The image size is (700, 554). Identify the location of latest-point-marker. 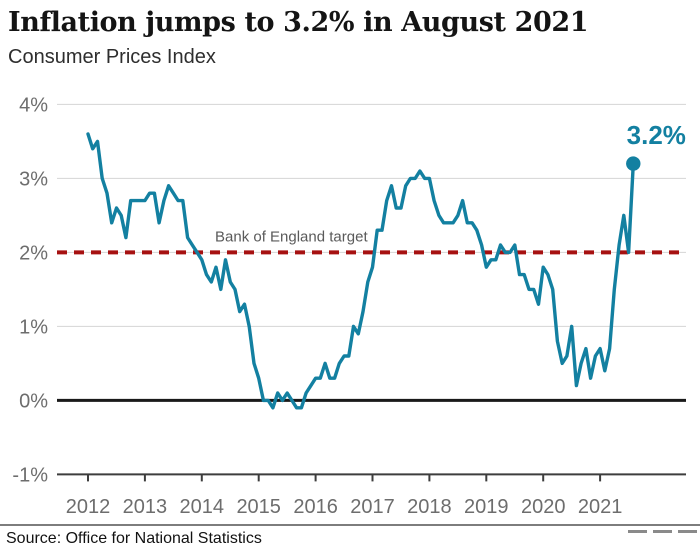
(633, 163).